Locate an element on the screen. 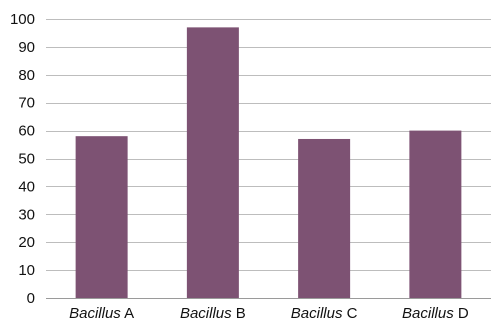  x-category-label: Bacillus A is located at coordinates (101, 312).